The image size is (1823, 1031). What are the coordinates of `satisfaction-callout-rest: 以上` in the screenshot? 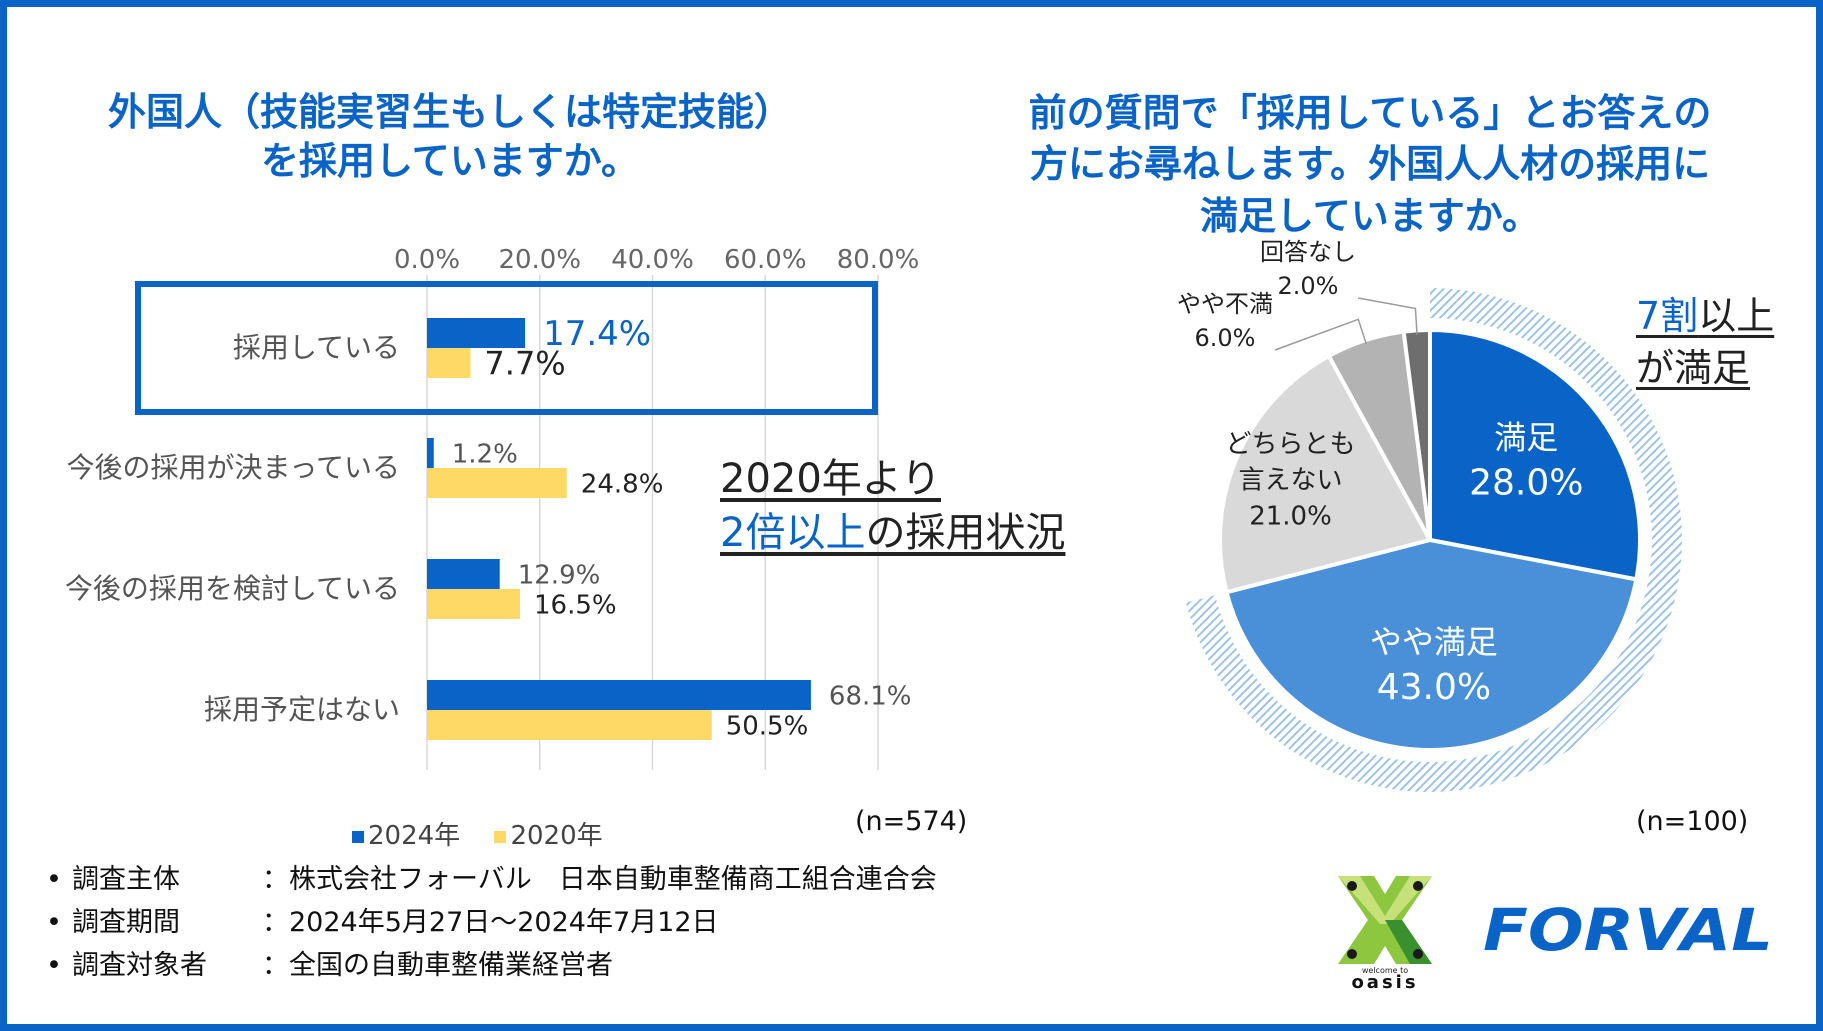 It's located at (1736, 316).